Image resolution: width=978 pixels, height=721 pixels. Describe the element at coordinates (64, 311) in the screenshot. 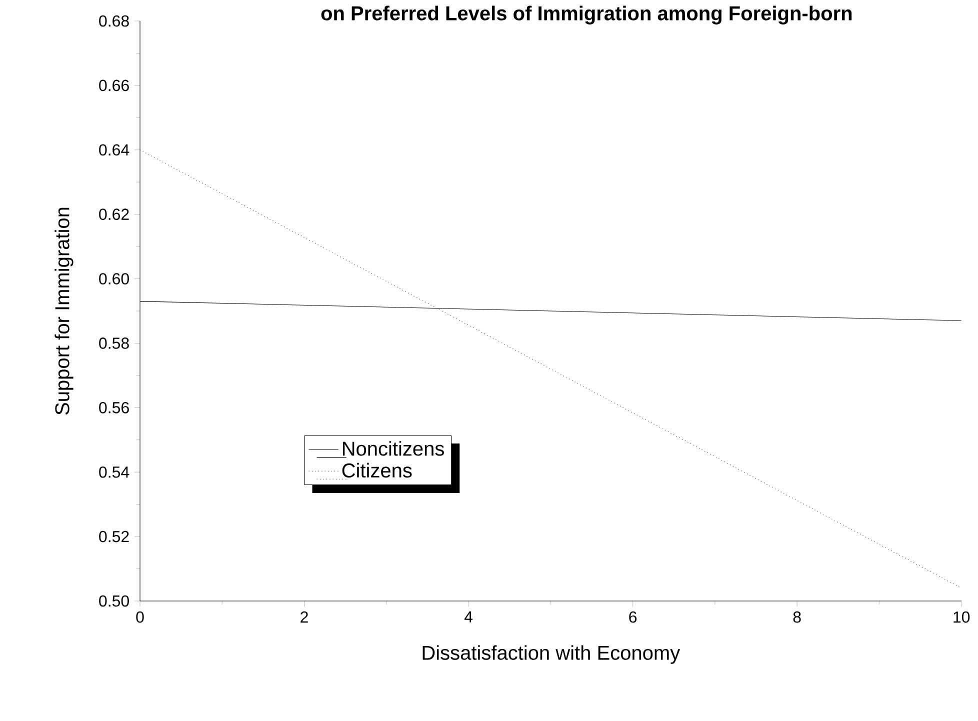

I see `y-axis-title: Support for Immigration` at that location.